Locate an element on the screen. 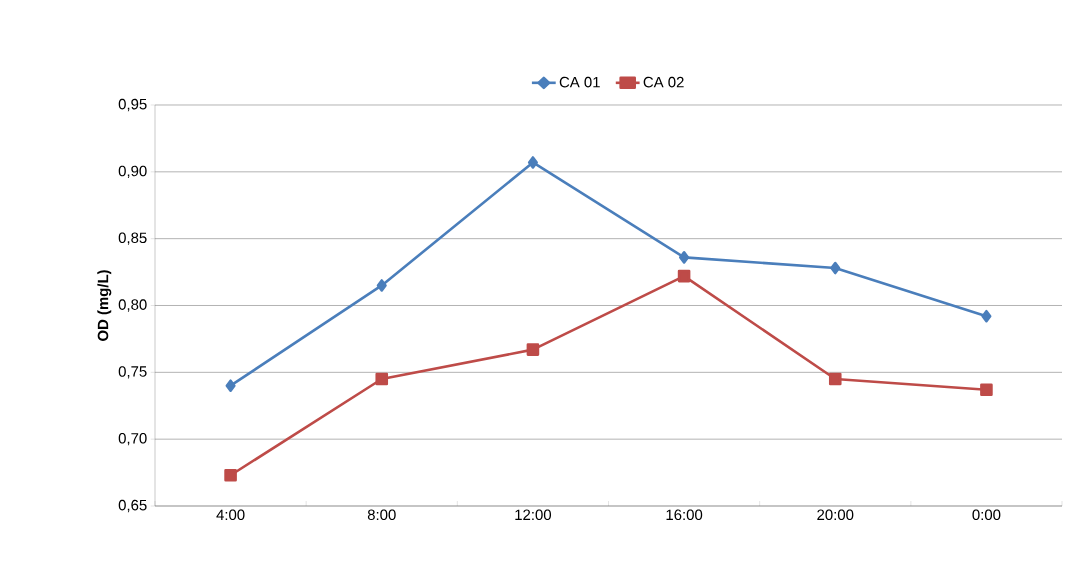  x-tick-label: 16:00 is located at coordinates (684, 515).